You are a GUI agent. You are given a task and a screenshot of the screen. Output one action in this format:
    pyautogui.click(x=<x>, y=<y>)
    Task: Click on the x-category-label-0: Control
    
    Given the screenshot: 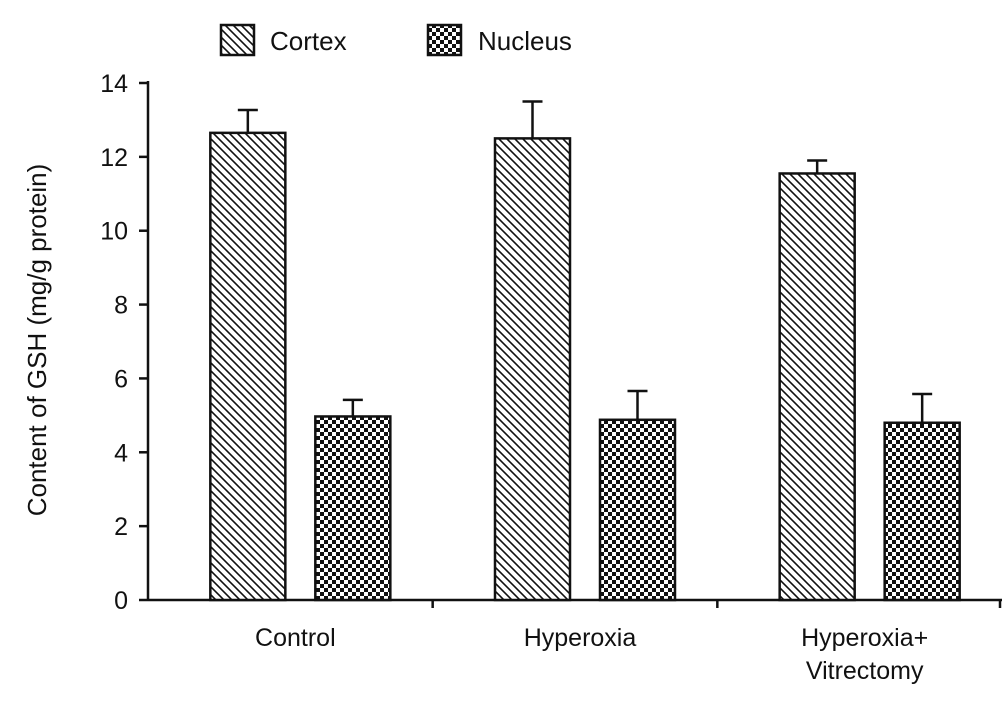 What is the action you would take?
    pyautogui.click(x=295, y=638)
    